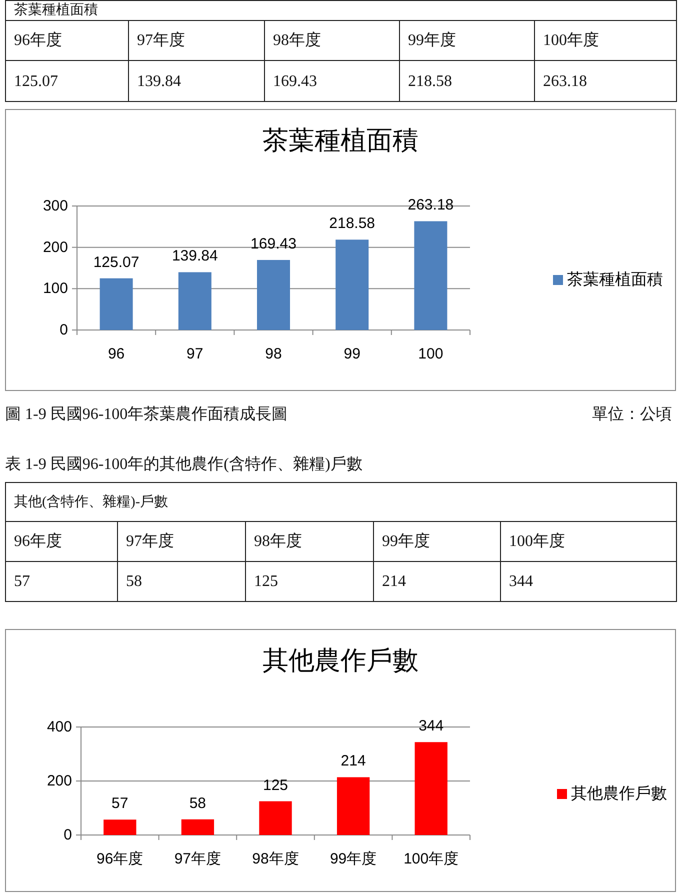  What do you see at coordinates (341, 10) in the screenshot?
I see `text: 茶葉種植面積` at bounding box center [341, 10].